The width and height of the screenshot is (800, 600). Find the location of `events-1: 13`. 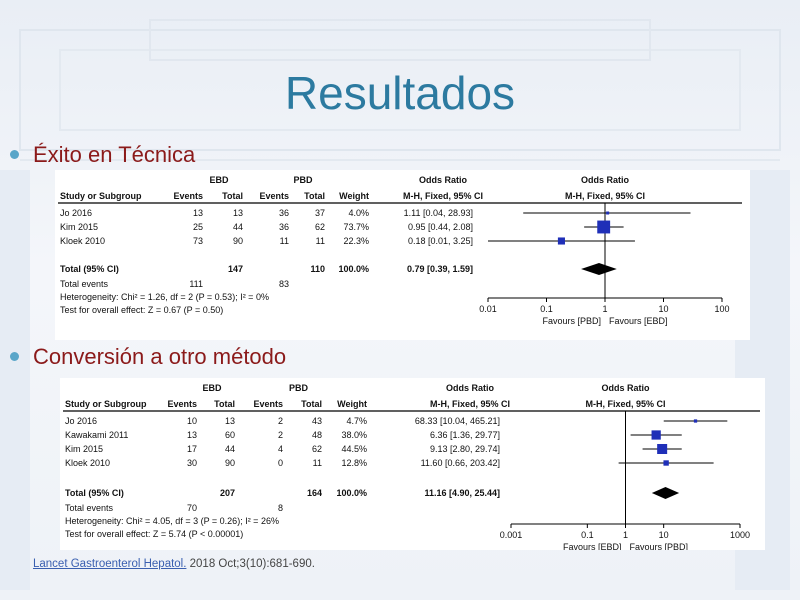

events-1: 13 is located at coordinates (198, 213).